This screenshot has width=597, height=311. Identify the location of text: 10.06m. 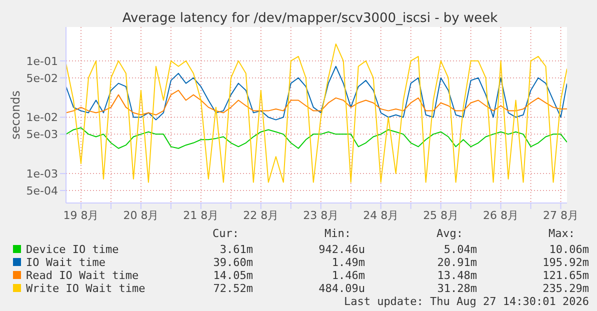
(569, 249).